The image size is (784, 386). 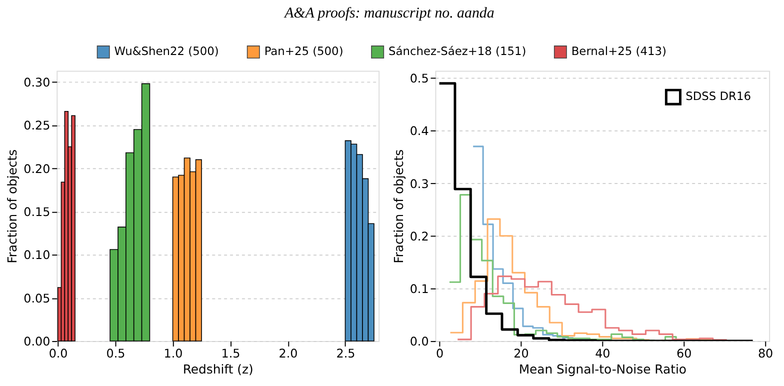 I want to click on text: A&A proofs: manuscript no. aanda, so click(x=389, y=14).